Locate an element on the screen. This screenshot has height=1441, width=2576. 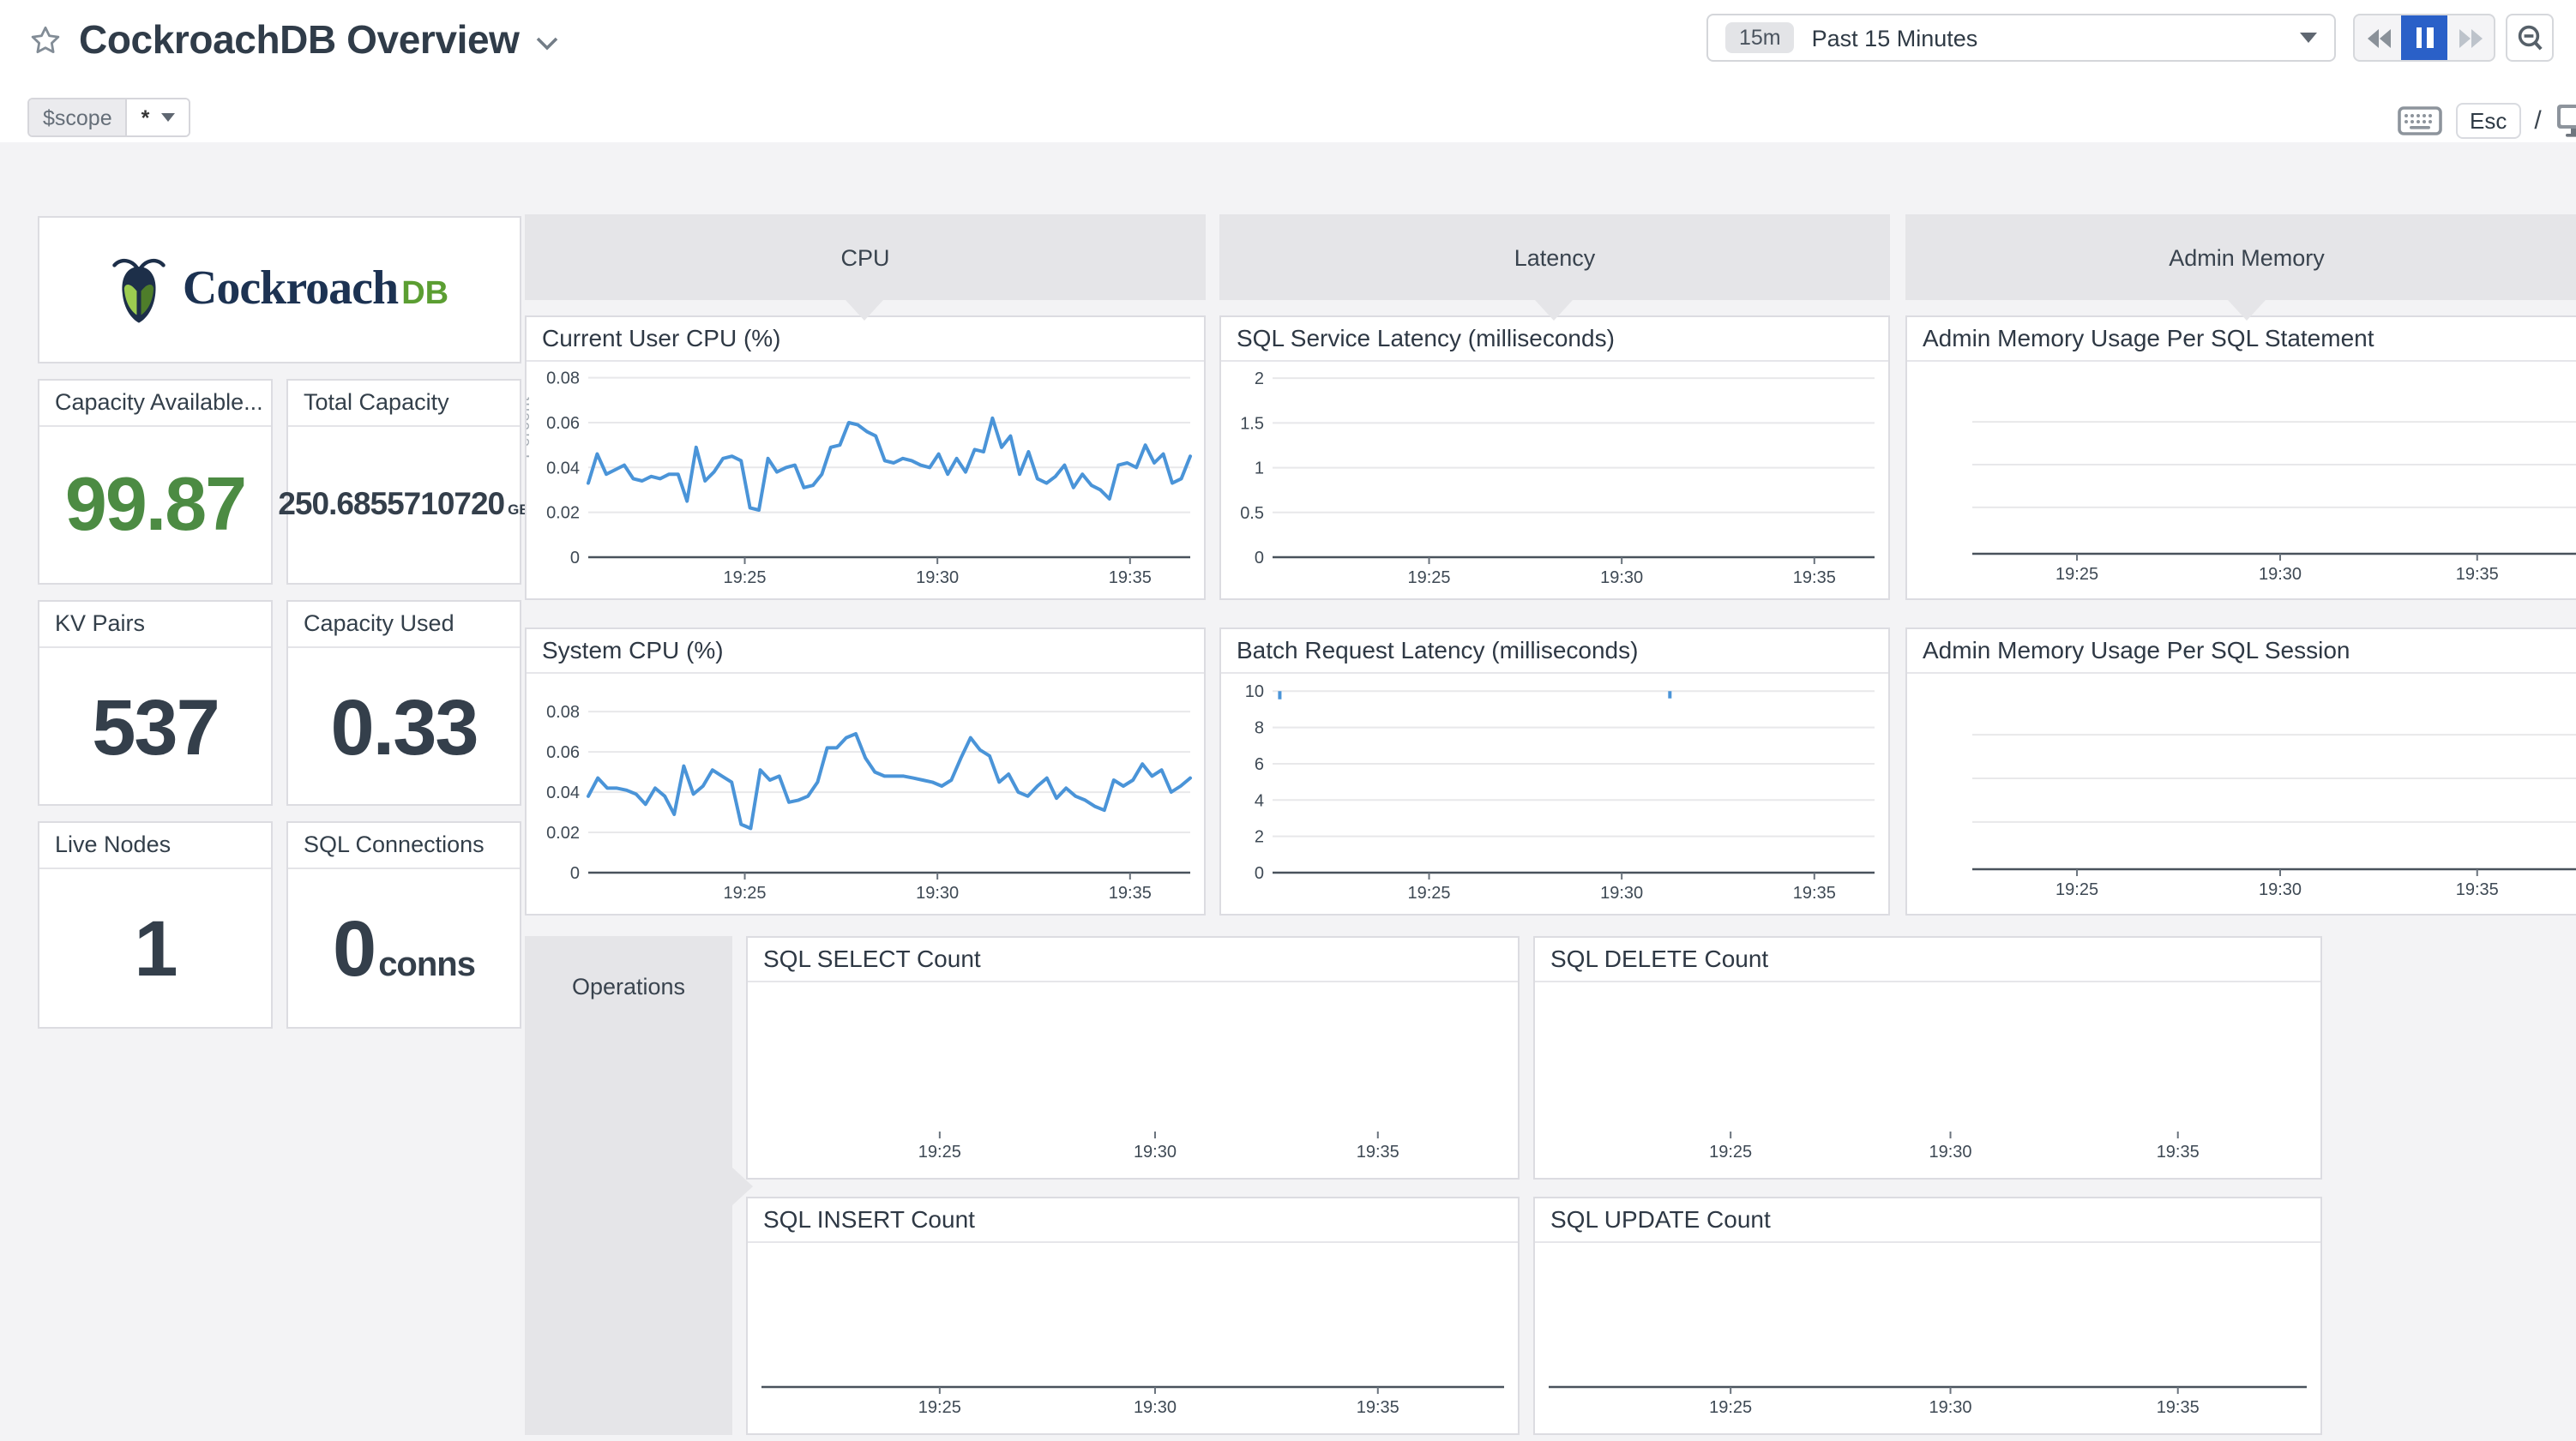
svg-text: 8 is located at coordinates (1259, 728).